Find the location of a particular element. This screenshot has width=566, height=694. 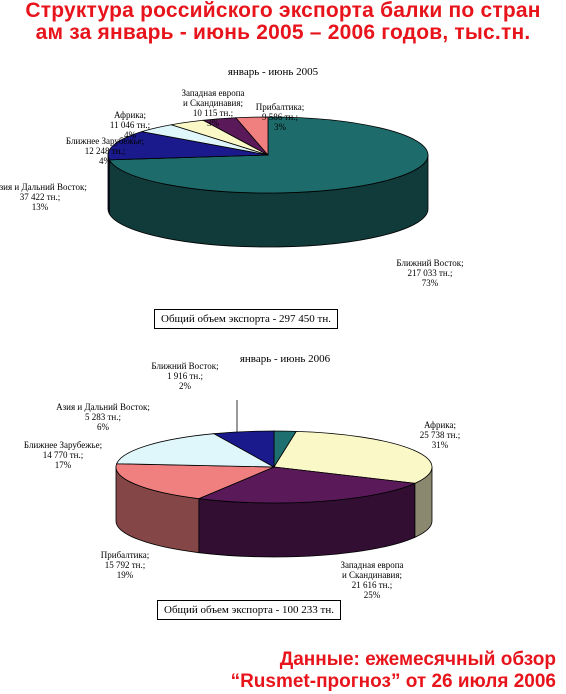

total-export-2006: Общий объем экспорта - 100 233 тн. is located at coordinates (249, 610).